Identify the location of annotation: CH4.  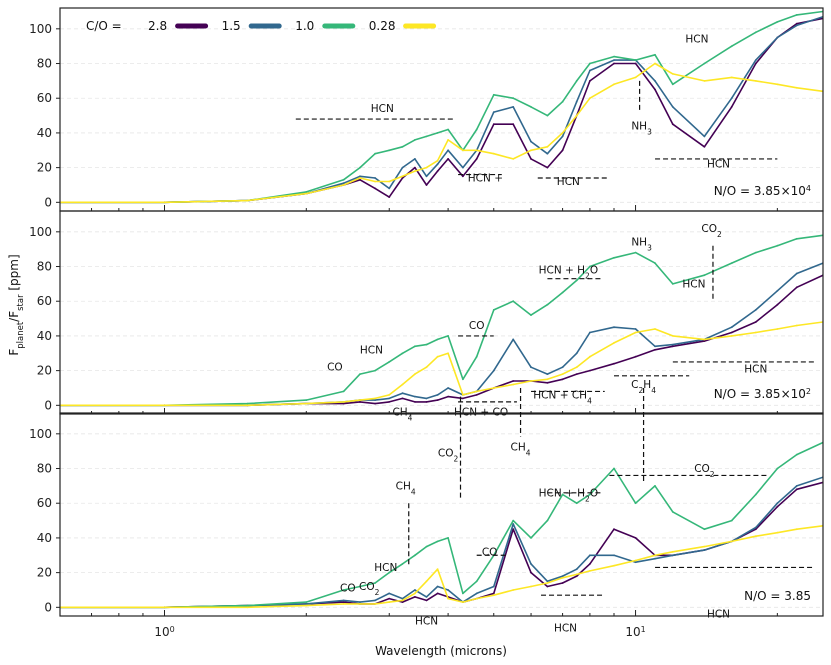
(521, 449).